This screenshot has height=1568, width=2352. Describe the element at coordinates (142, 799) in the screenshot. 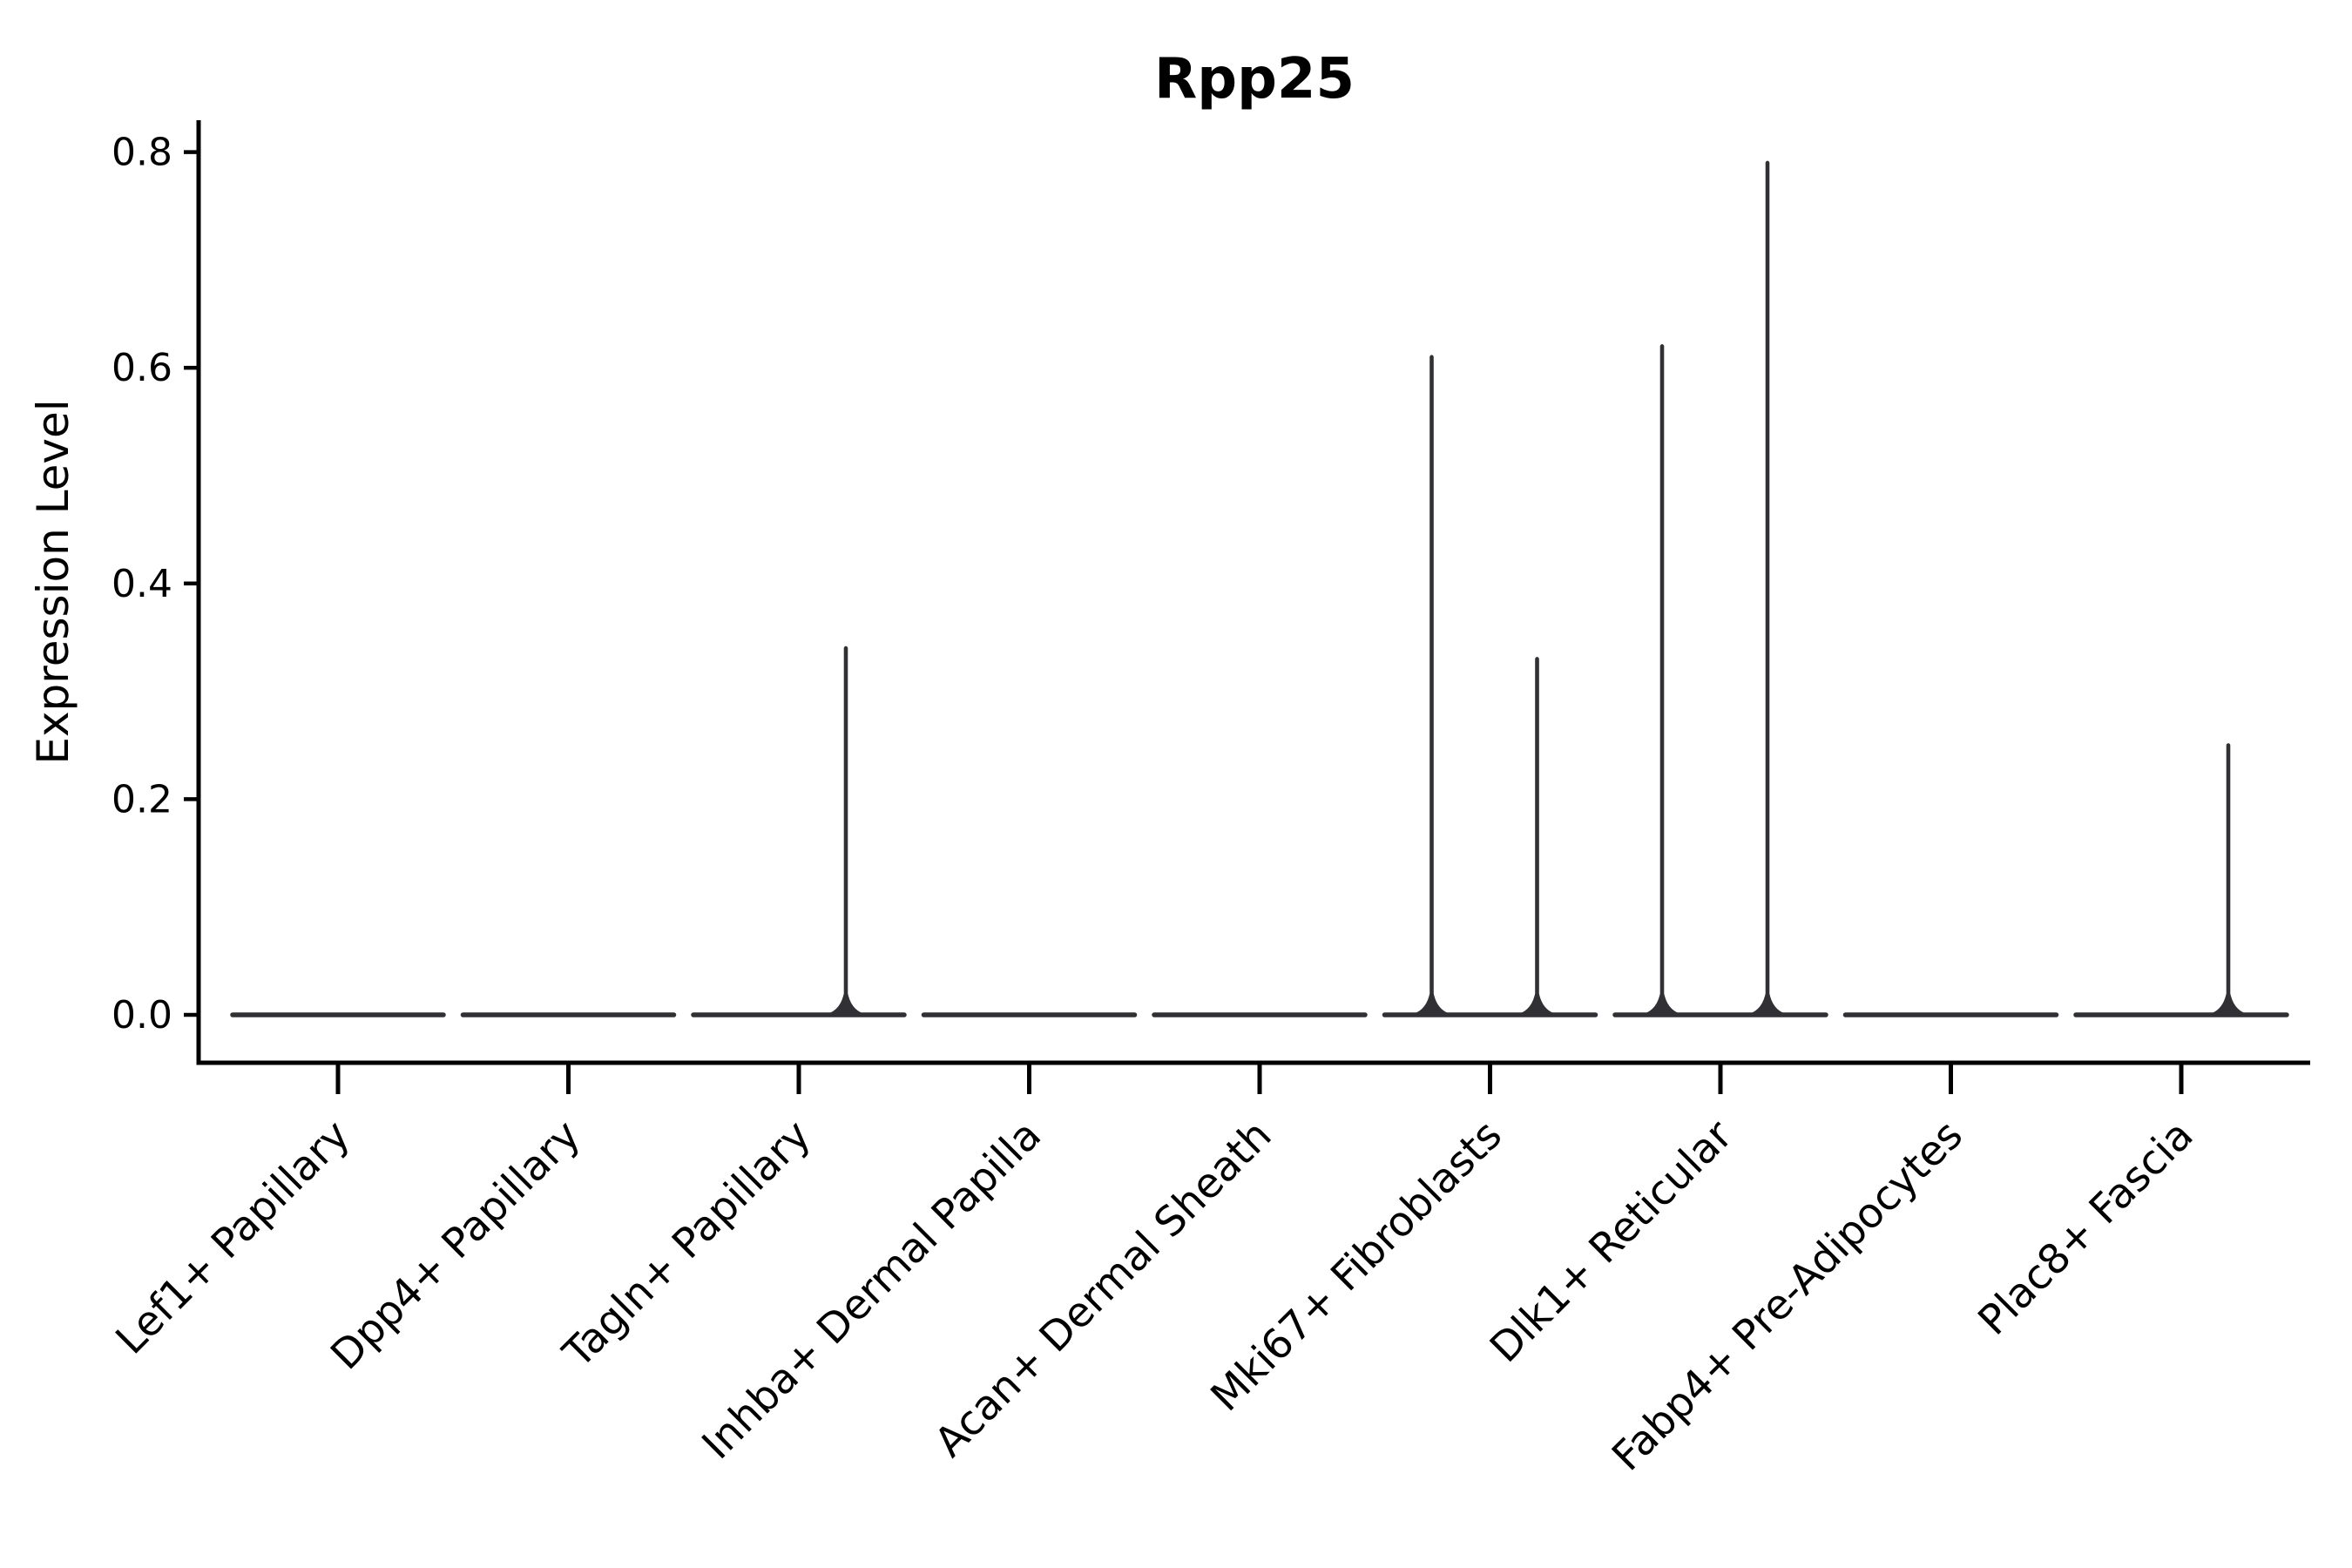

I see `y-tick-label: 0.2` at that location.